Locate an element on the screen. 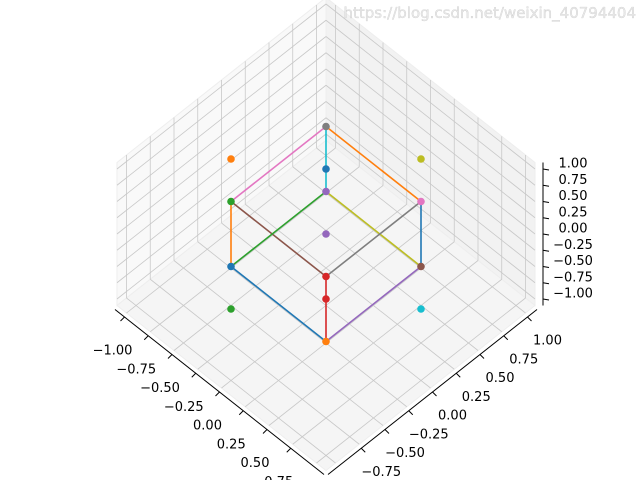 This screenshot has width=640, height=480. z-tick-label: 0.25 is located at coordinates (573, 212).